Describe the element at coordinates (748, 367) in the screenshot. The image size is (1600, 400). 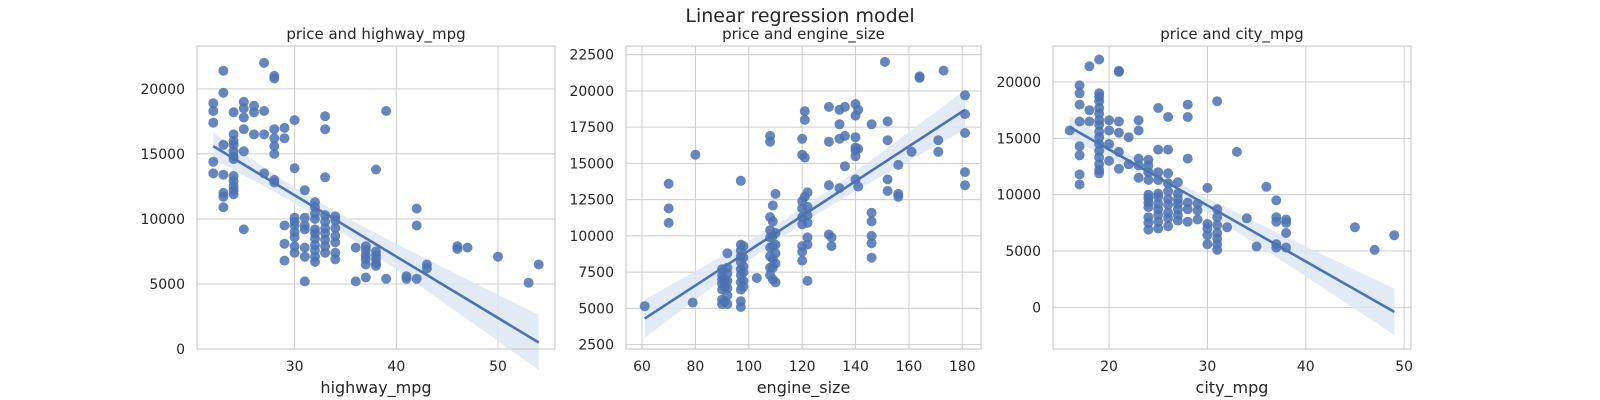
I see `x-tick-label: 100` at that location.